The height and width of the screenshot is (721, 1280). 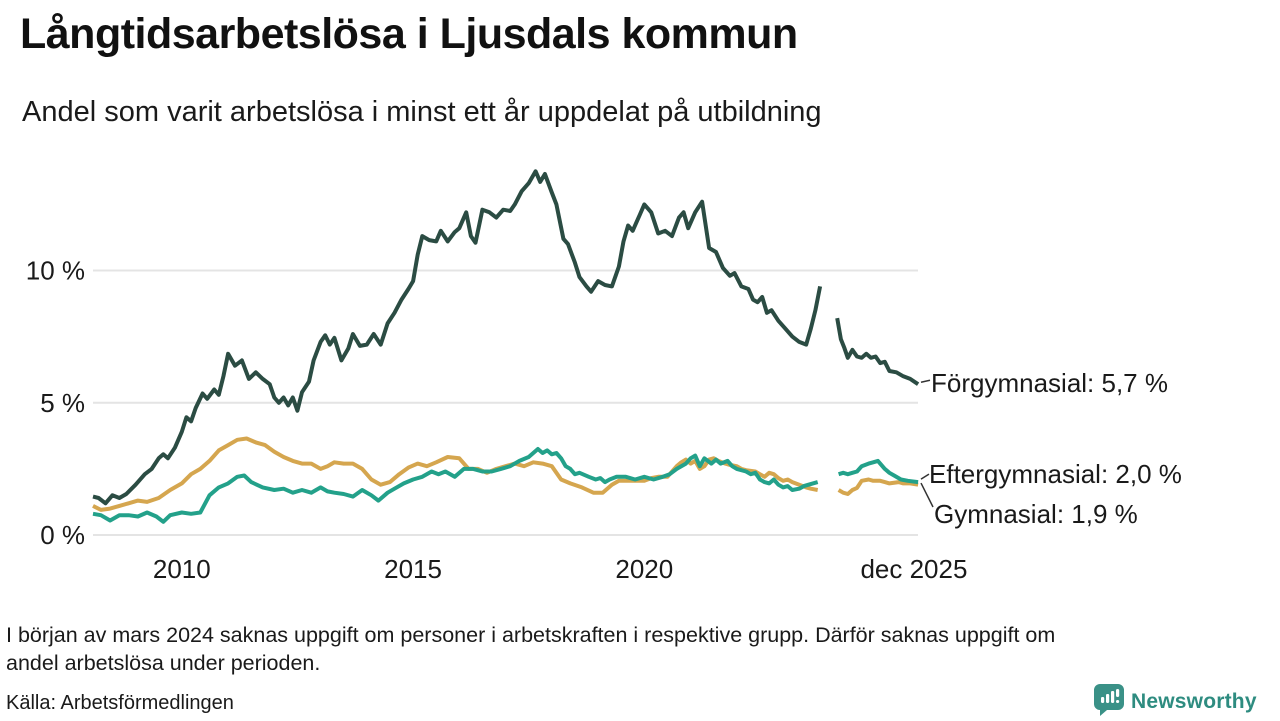 I want to click on series-line-gymnasial, so click(x=878, y=486).